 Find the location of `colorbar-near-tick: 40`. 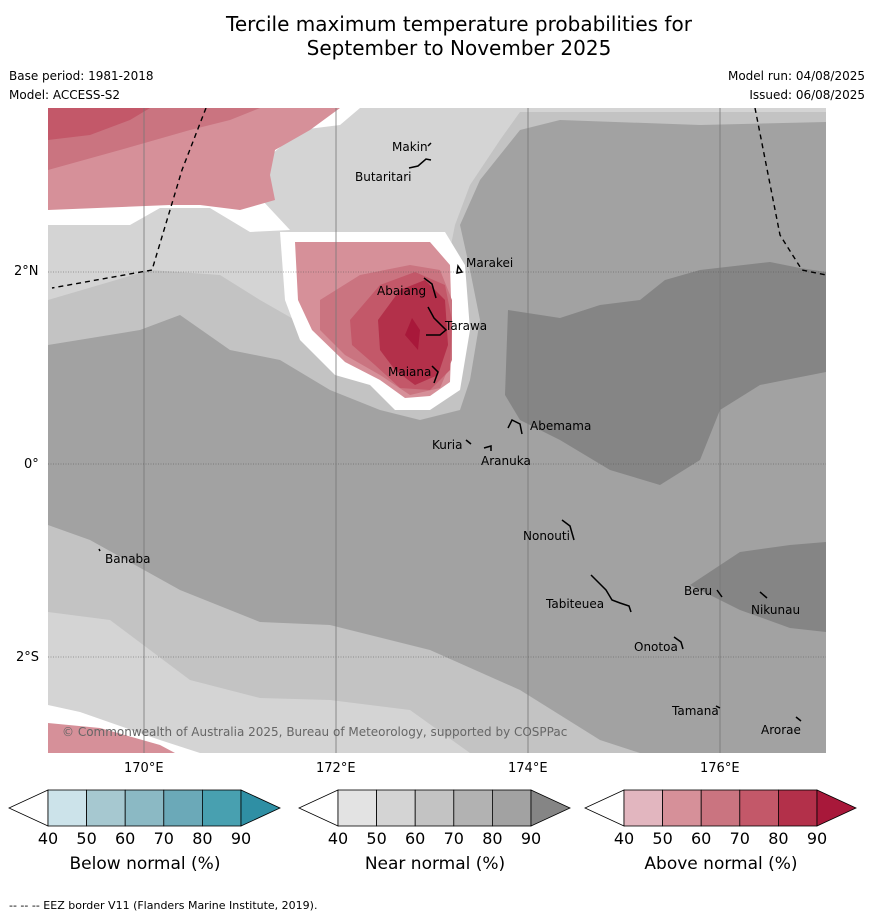

colorbar-near-tick: 40 is located at coordinates (338, 838).